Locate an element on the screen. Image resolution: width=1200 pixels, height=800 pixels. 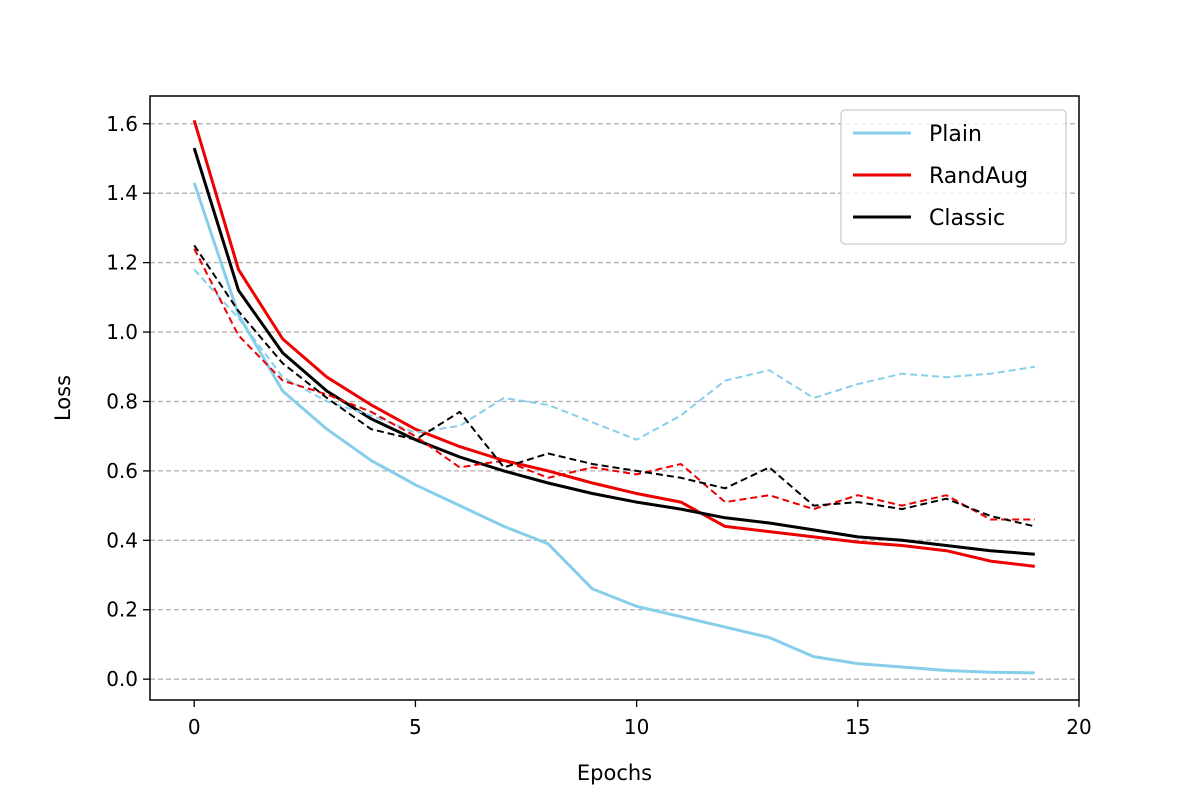
y-axis-ticks: 0.0 0.2 0.4 0.6 0.8 1.0 1.2 1.4 1.6 is located at coordinates (128, 401).